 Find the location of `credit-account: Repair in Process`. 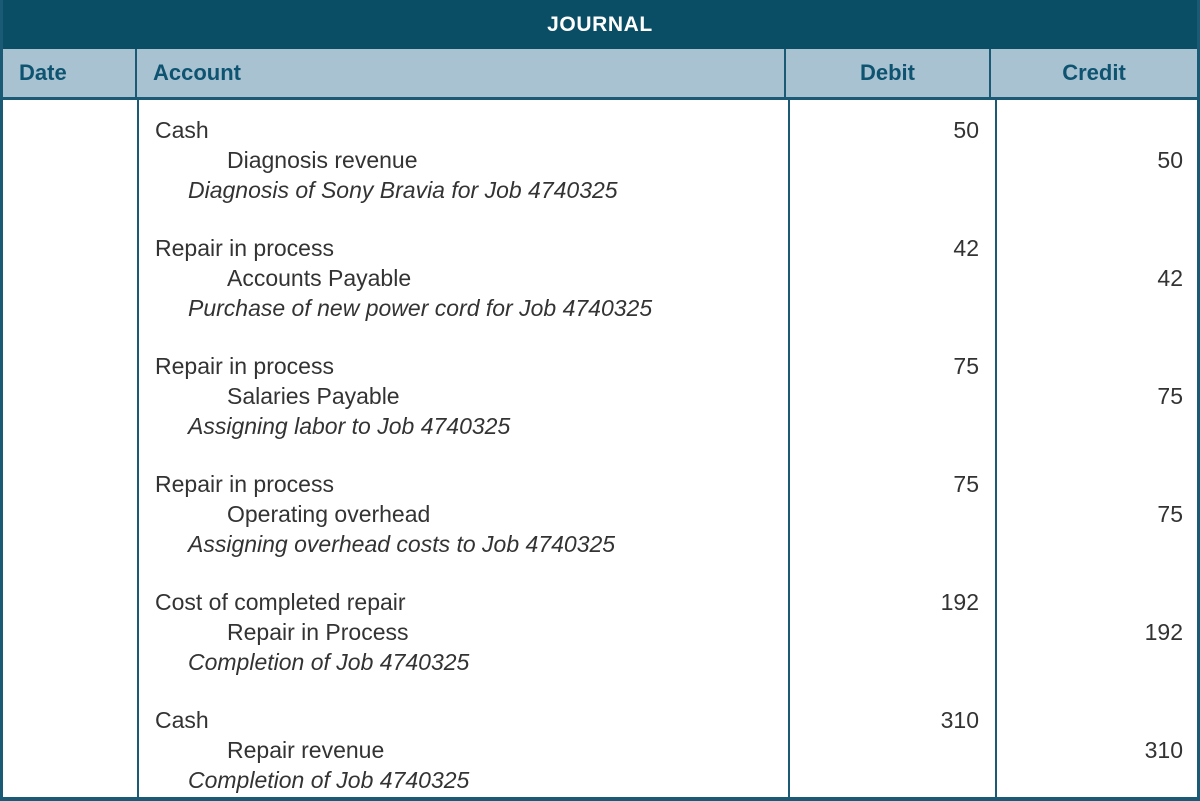

credit-account: Repair in Process is located at coordinates (318, 632).